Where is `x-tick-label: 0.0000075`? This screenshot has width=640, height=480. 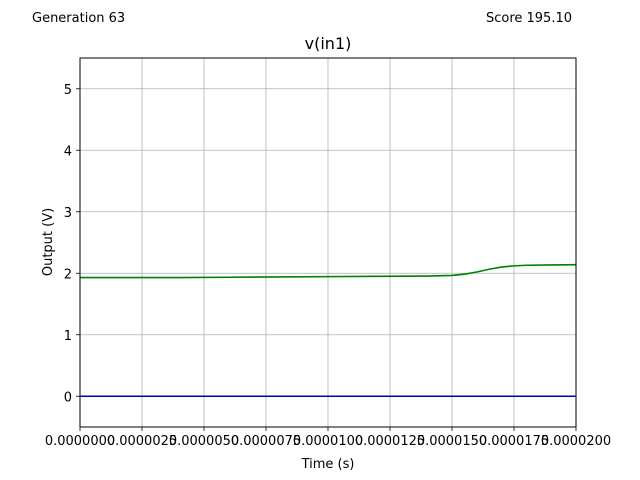 x-tick-label: 0.0000075 is located at coordinates (266, 441).